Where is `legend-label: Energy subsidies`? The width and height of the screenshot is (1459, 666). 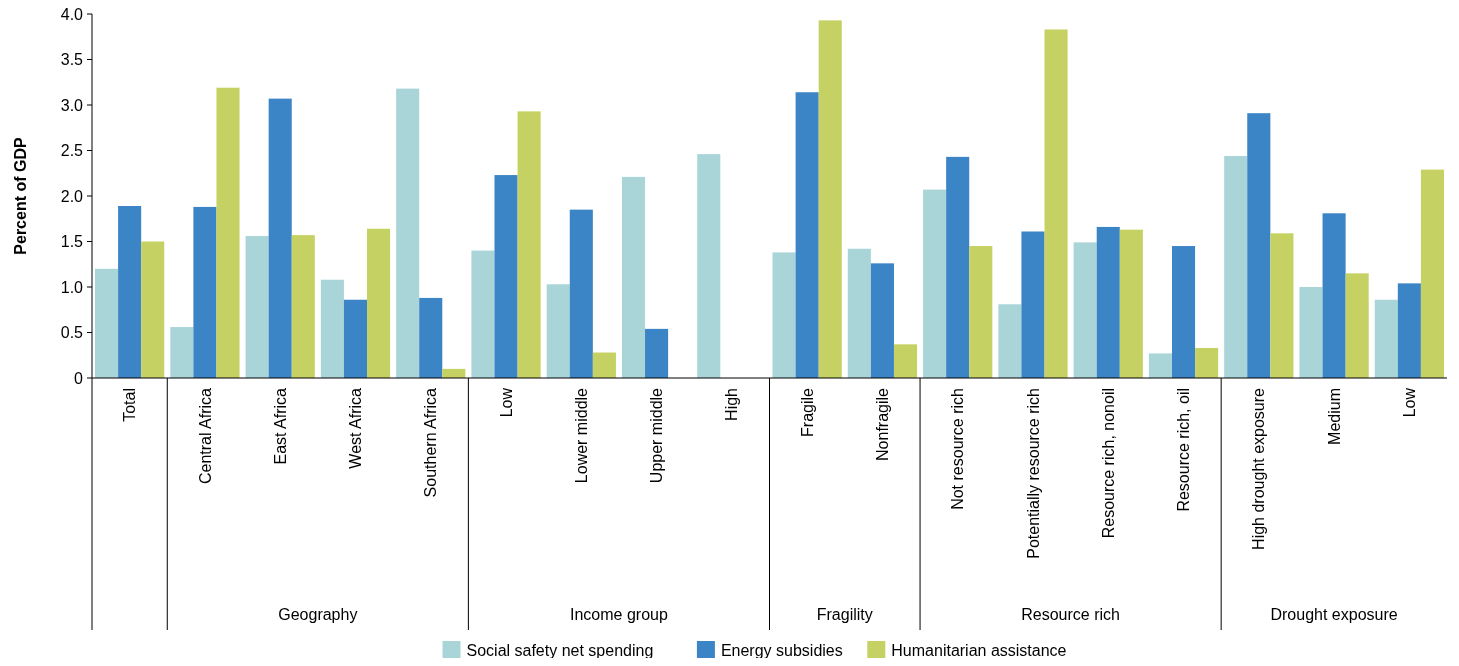 legend-label: Energy subsidies is located at coordinates (781, 650).